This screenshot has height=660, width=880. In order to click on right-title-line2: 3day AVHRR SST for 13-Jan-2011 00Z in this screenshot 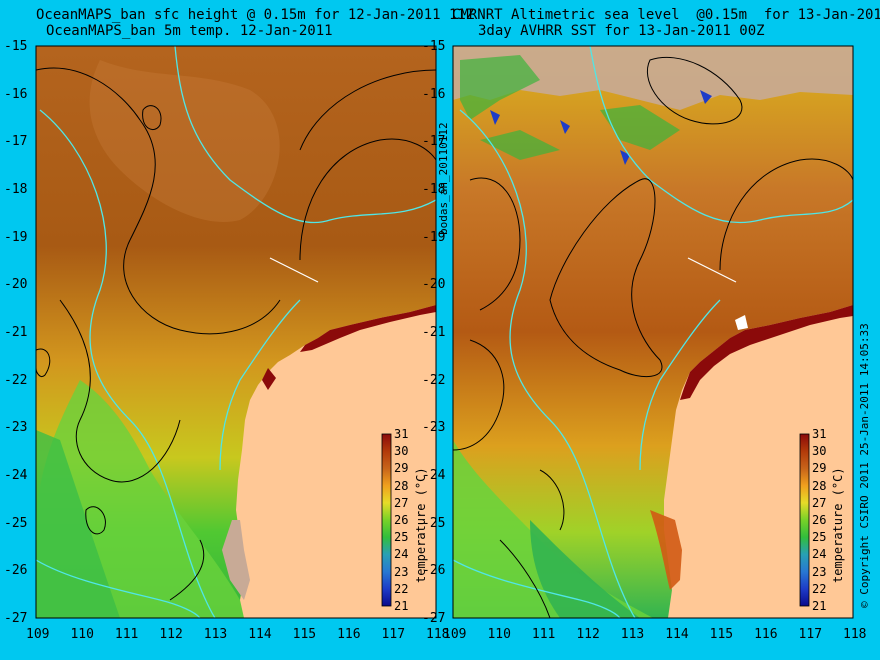, I will do `click(621, 31)`.